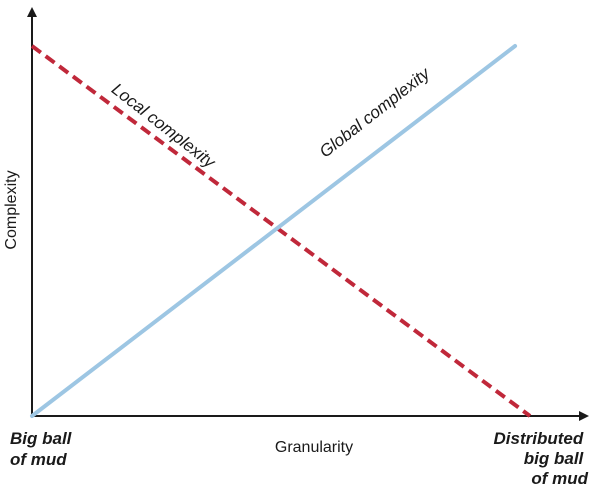 This screenshot has height=492, width=600. What do you see at coordinates (164, 125) in the screenshot?
I see `local-complexity-label: Local complexity` at bounding box center [164, 125].